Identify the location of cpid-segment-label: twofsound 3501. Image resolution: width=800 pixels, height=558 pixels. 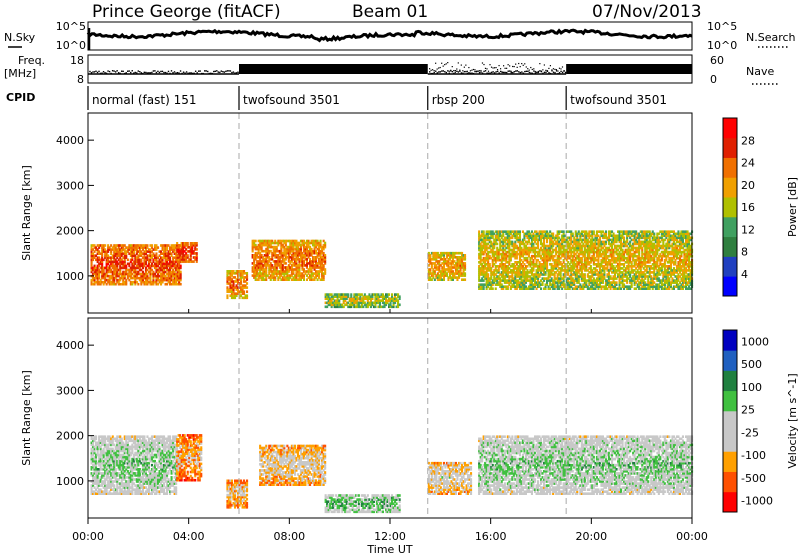
(618, 100).